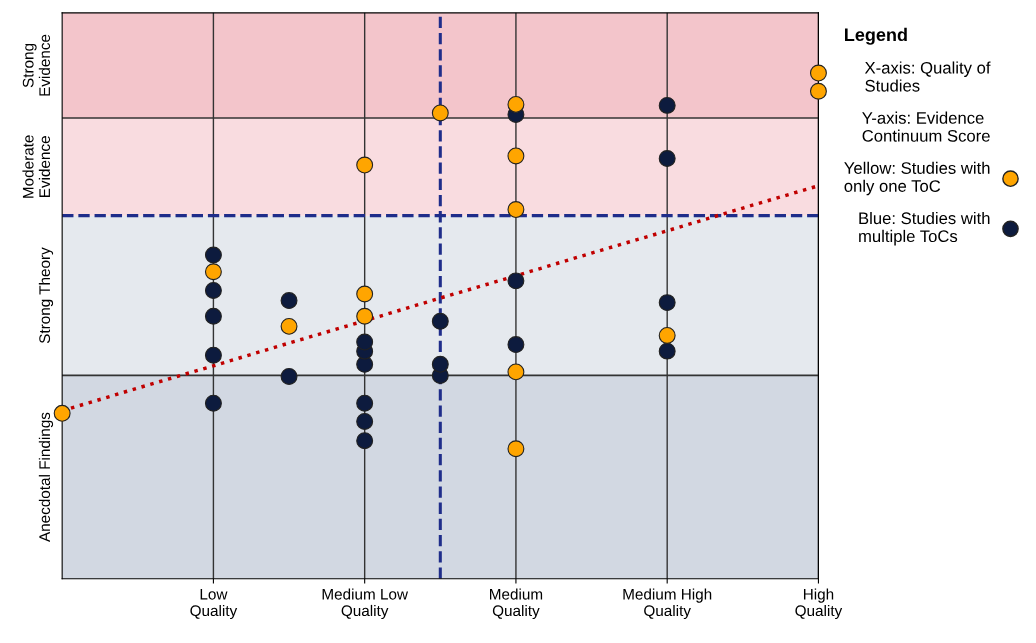 The width and height of the screenshot is (1036, 643). What do you see at coordinates (926, 126) in the screenshot?
I see `y-axis-title: Y-axis: Evidence Continuum Score` at bounding box center [926, 126].